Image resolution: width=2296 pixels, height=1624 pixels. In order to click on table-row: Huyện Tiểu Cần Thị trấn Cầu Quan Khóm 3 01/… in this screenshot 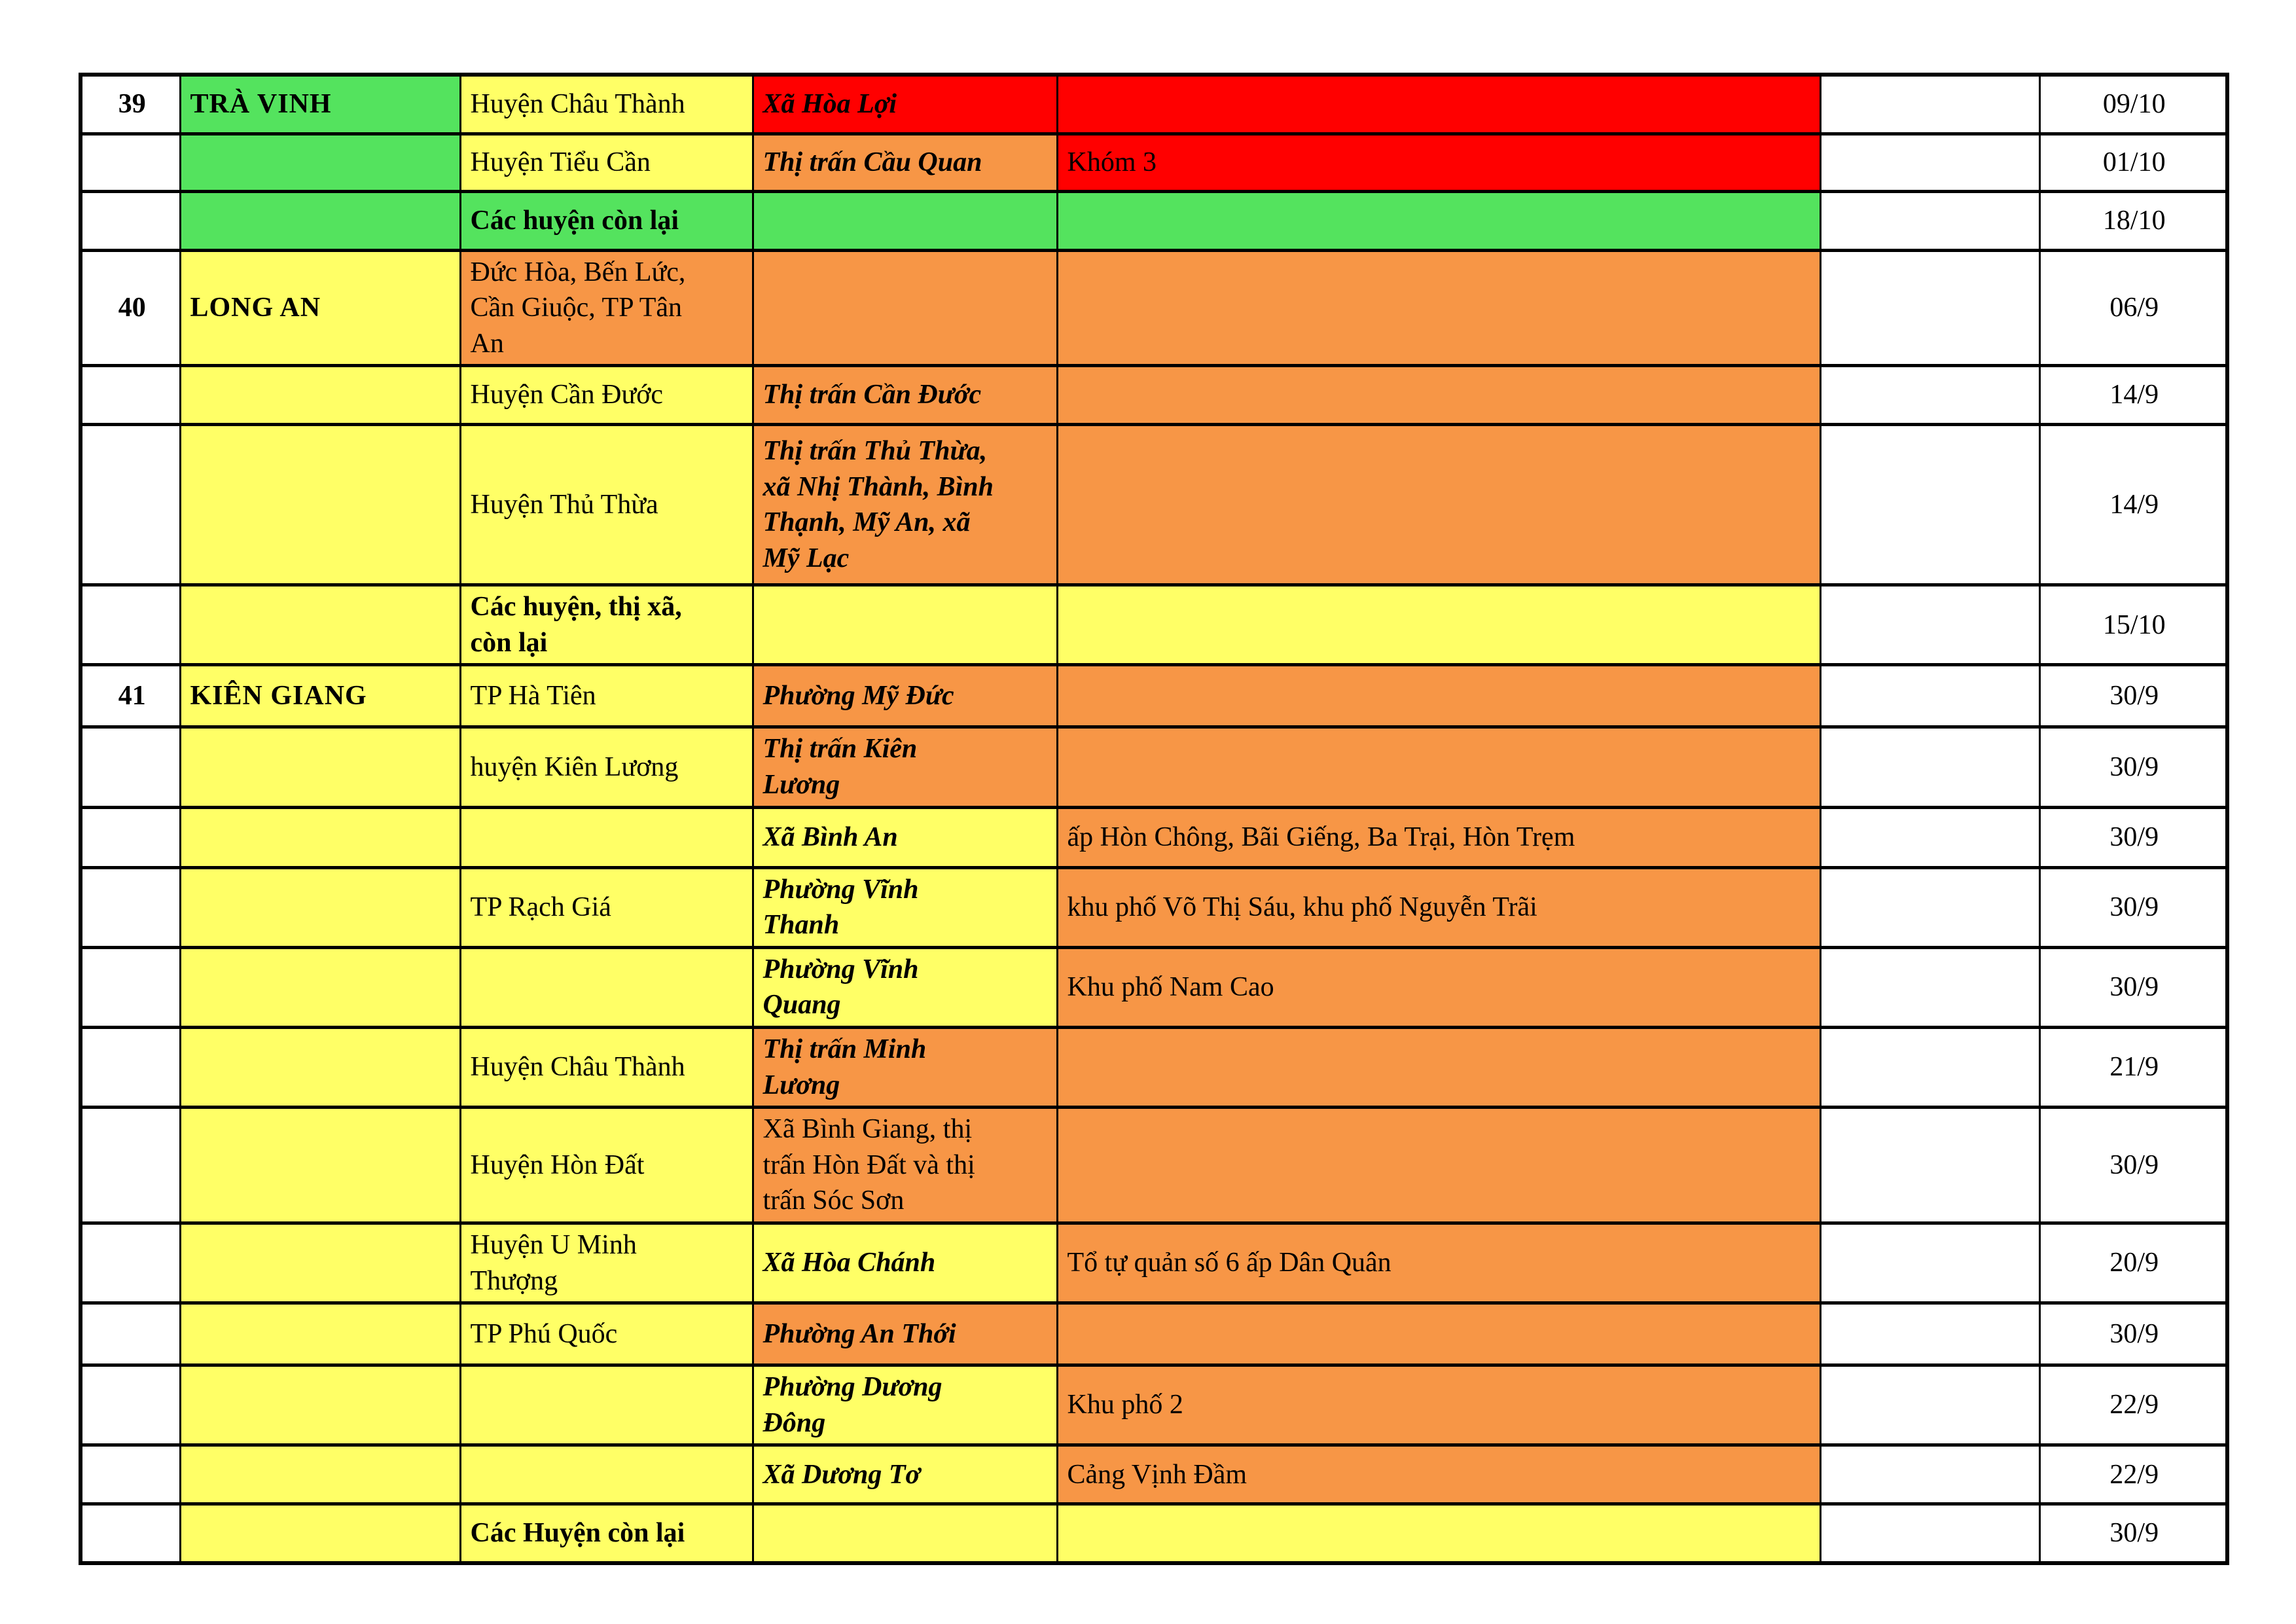, I will do `click(1154, 162)`.